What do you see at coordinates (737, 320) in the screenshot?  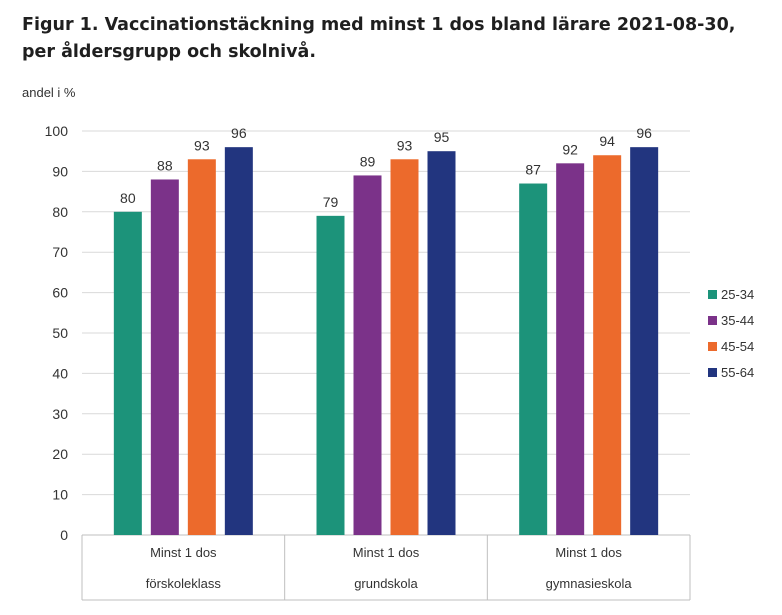 I see `legend-label: 35-44` at bounding box center [737, 320].